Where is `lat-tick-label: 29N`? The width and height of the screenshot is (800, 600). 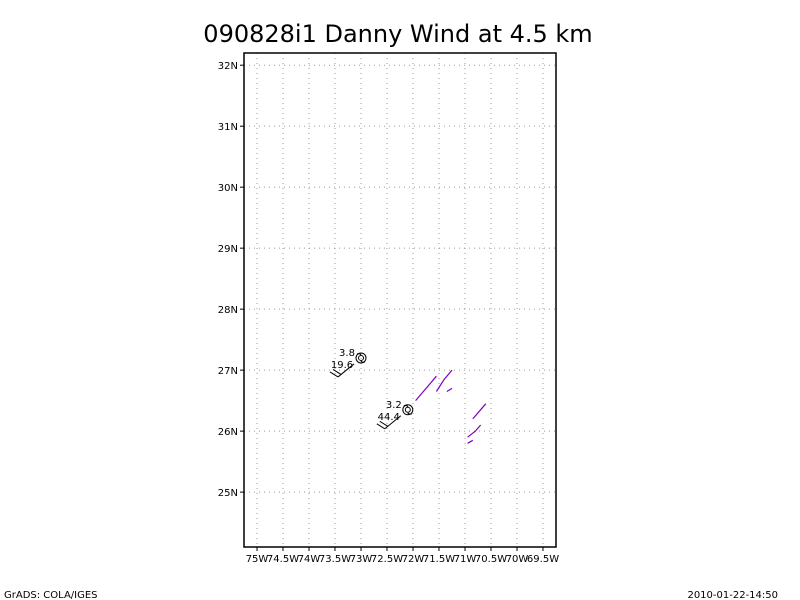 lat-tick-label: 29N is located at coordinates (228, 249).